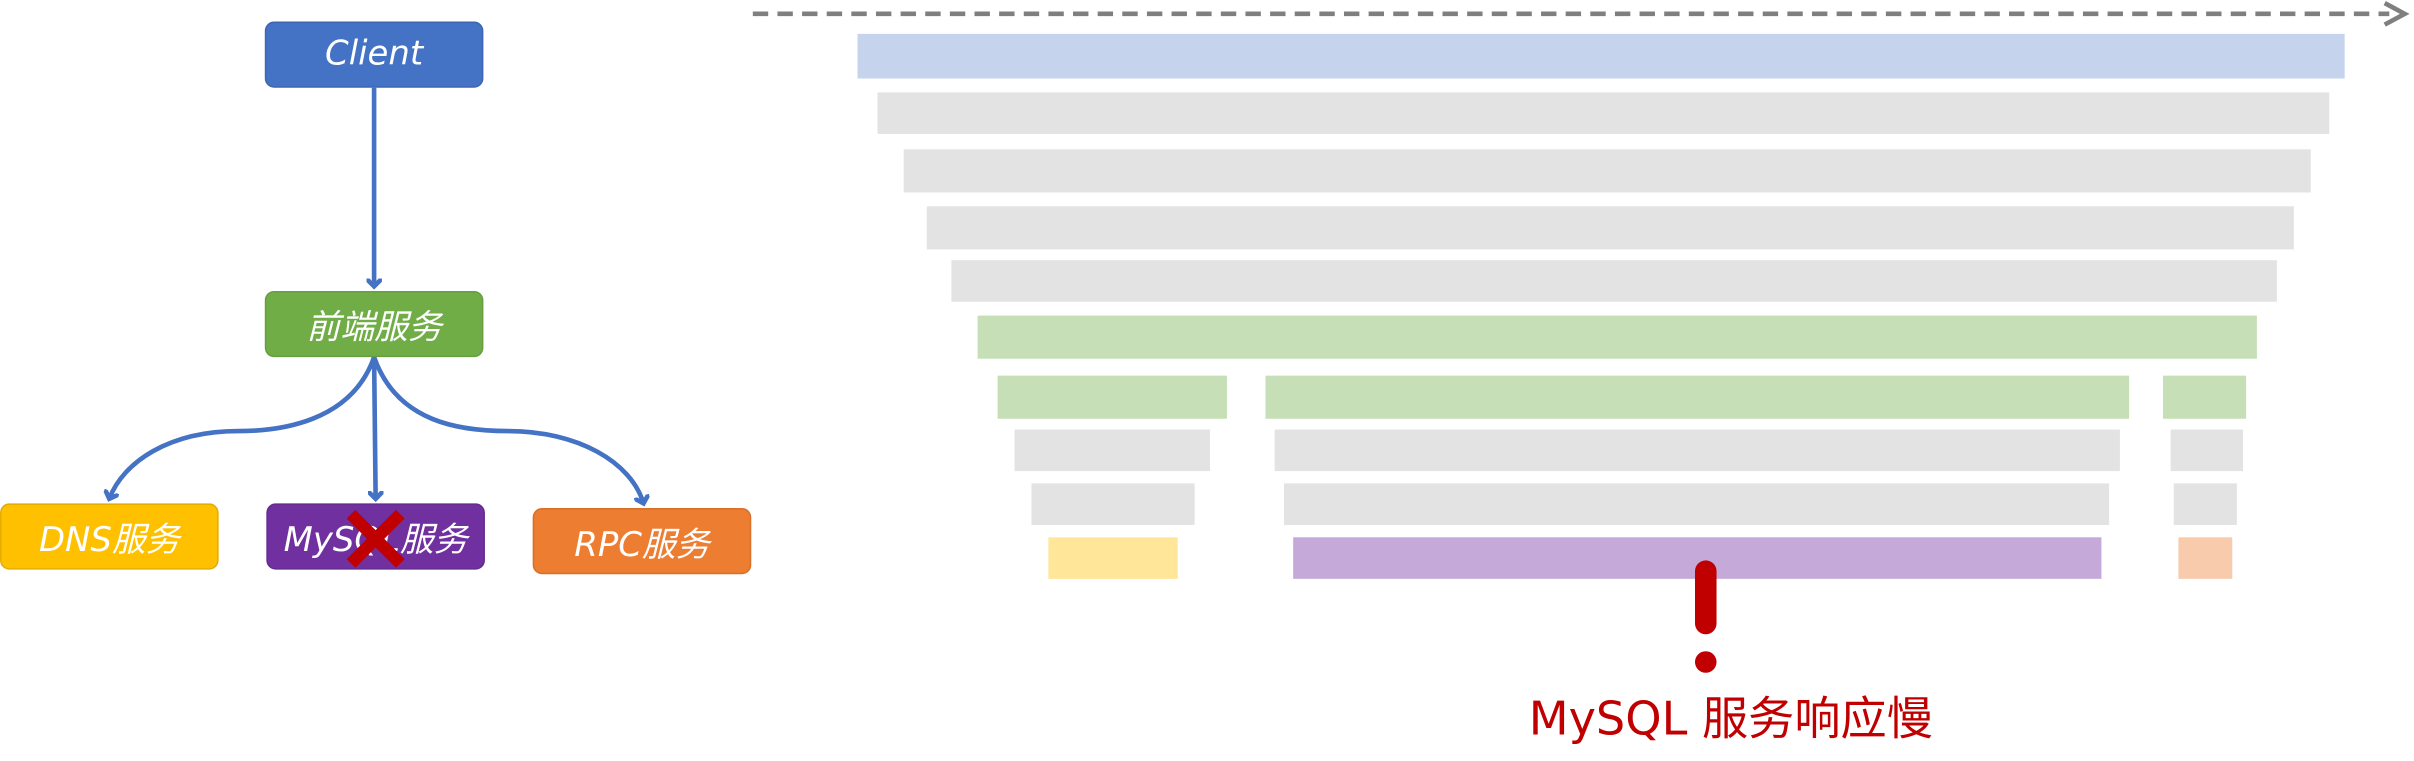 This screenshot has width=2414, height=761. Describe the element at coordinates (1113, 558) in the screenshot. I see `span-dns` at that location.